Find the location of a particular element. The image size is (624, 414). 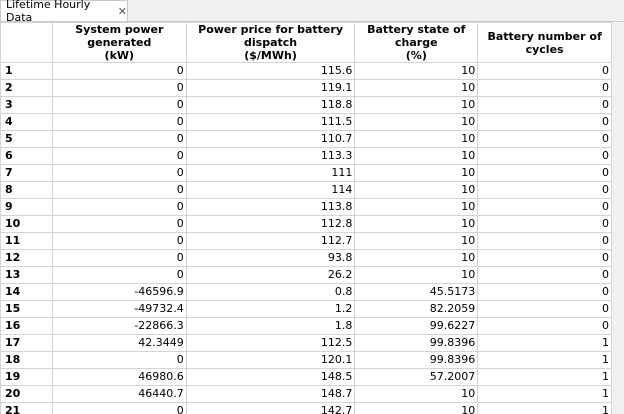

scrollbar is located at coordinates (618, 218).